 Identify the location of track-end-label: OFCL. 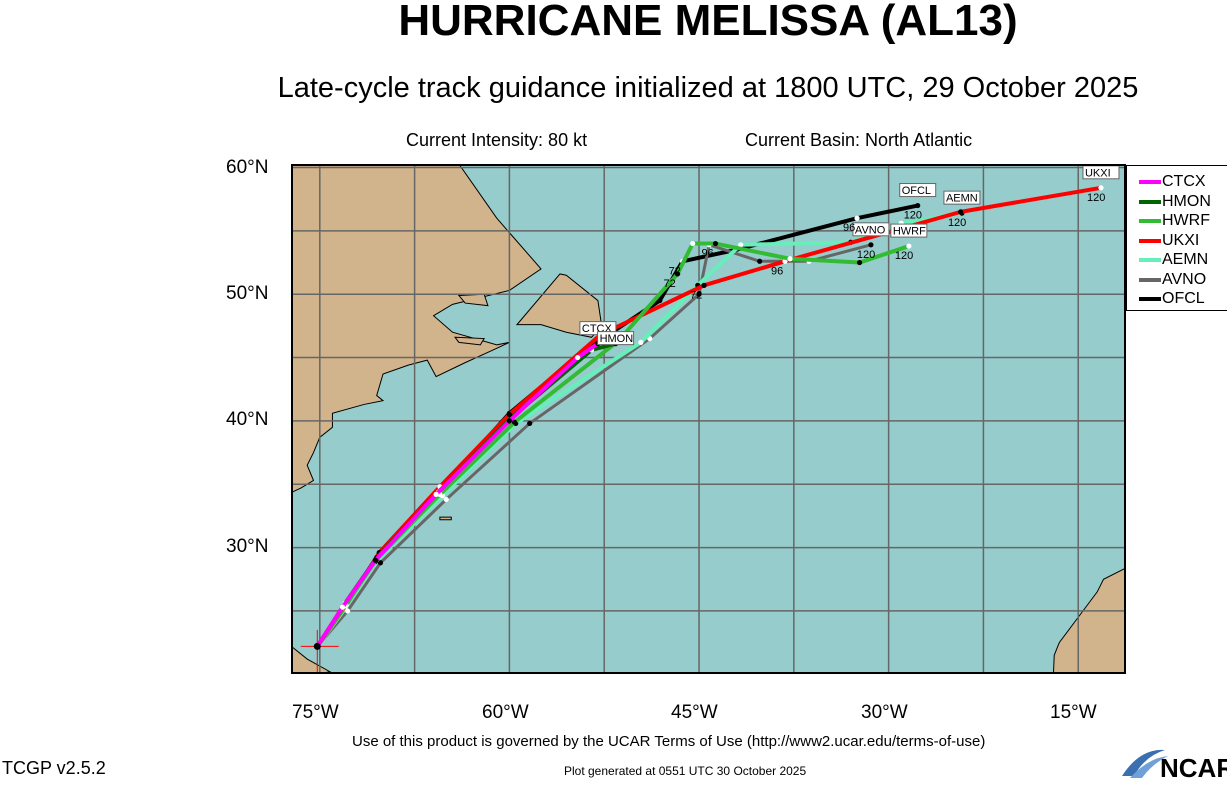
(916, 191).